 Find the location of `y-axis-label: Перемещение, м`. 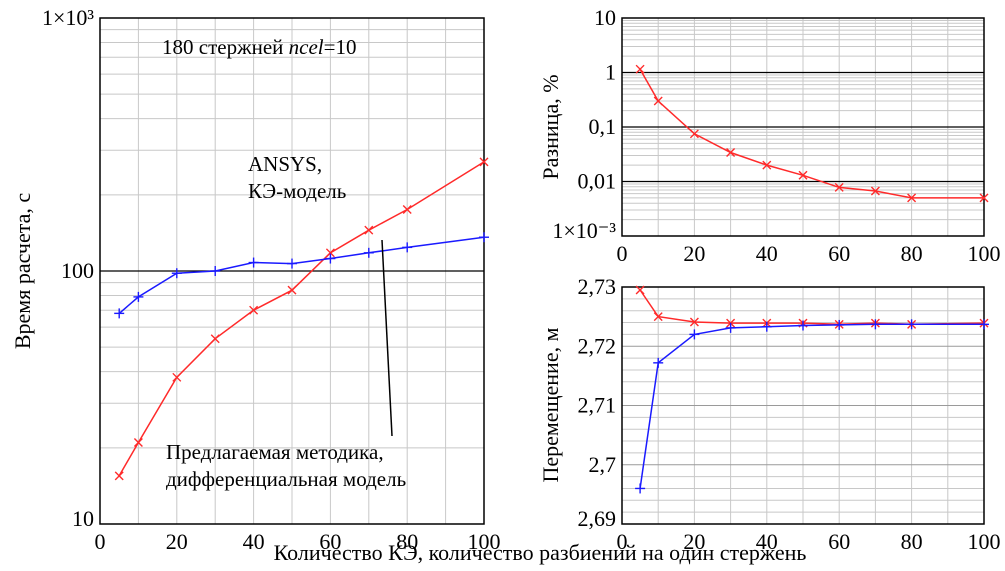

y-axis-label: Перемещение, м is located at coordinates (550, 404).